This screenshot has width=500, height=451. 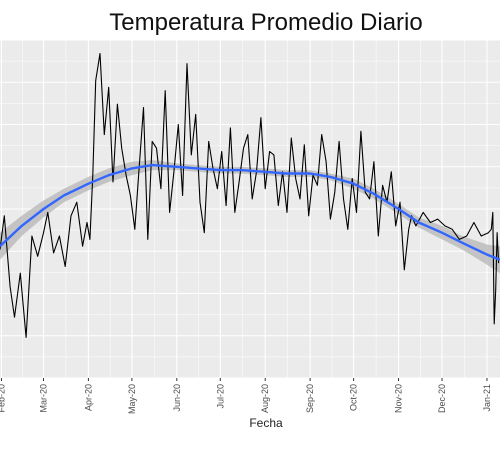 I want to click on x-tick-label: Nov-20, so click(x=399, y=398).